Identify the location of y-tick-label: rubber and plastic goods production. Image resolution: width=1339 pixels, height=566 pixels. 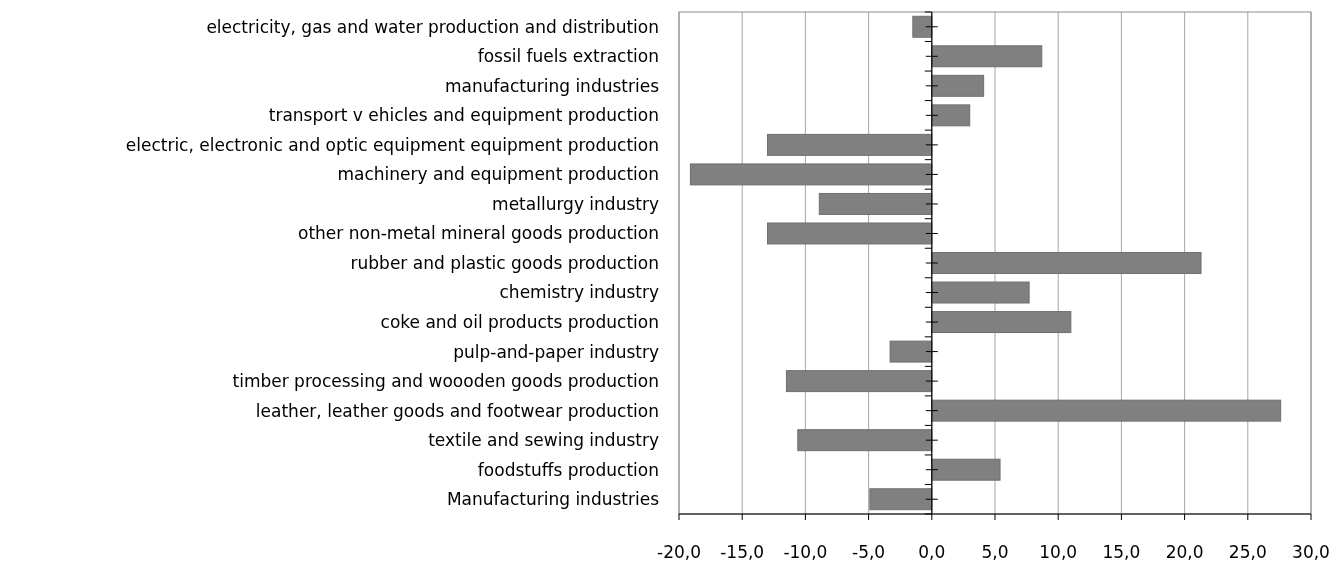
(504, 262).